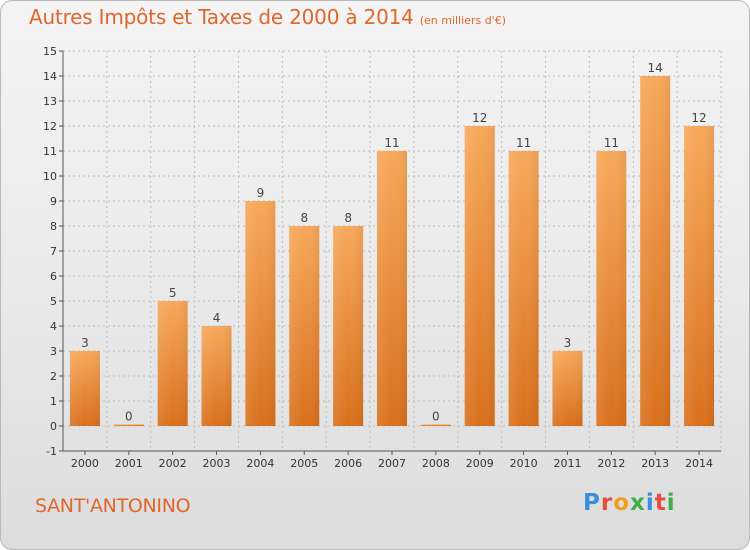 This screenshot has height=550, width=750. I want to click on y-tick-label: 14, so click(50, 76).